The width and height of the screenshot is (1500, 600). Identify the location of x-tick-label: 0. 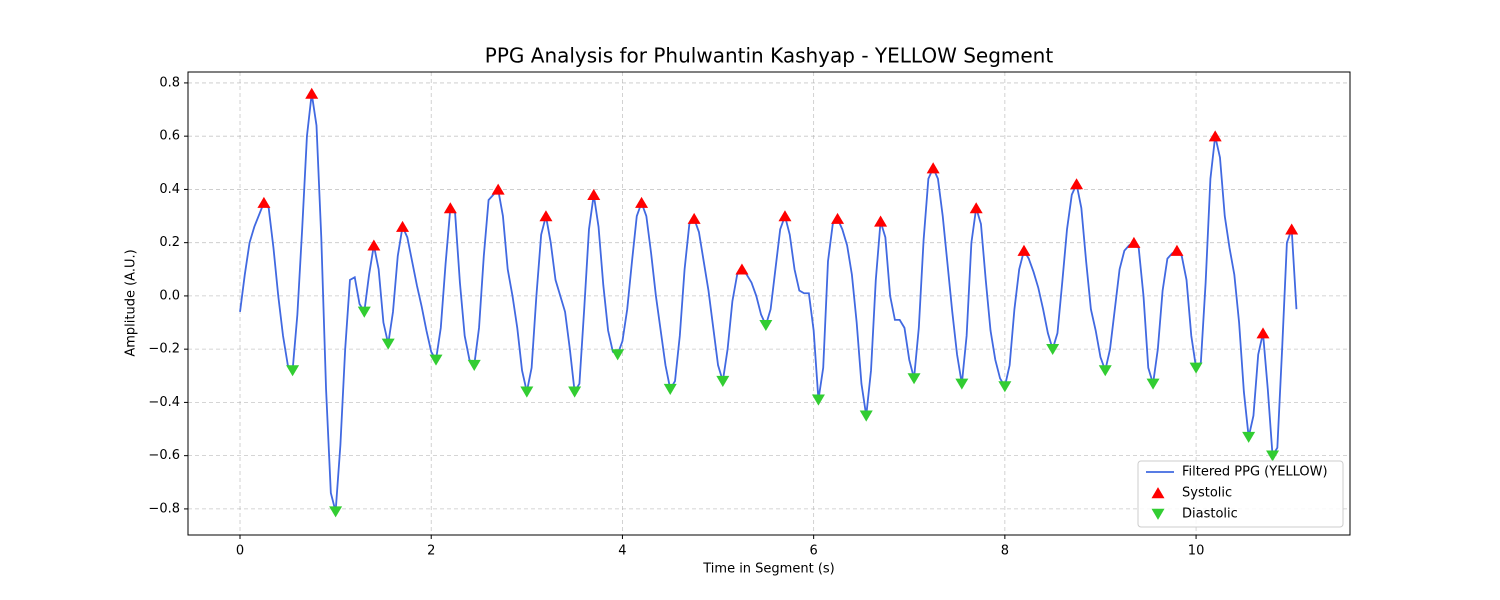
(240, 551).